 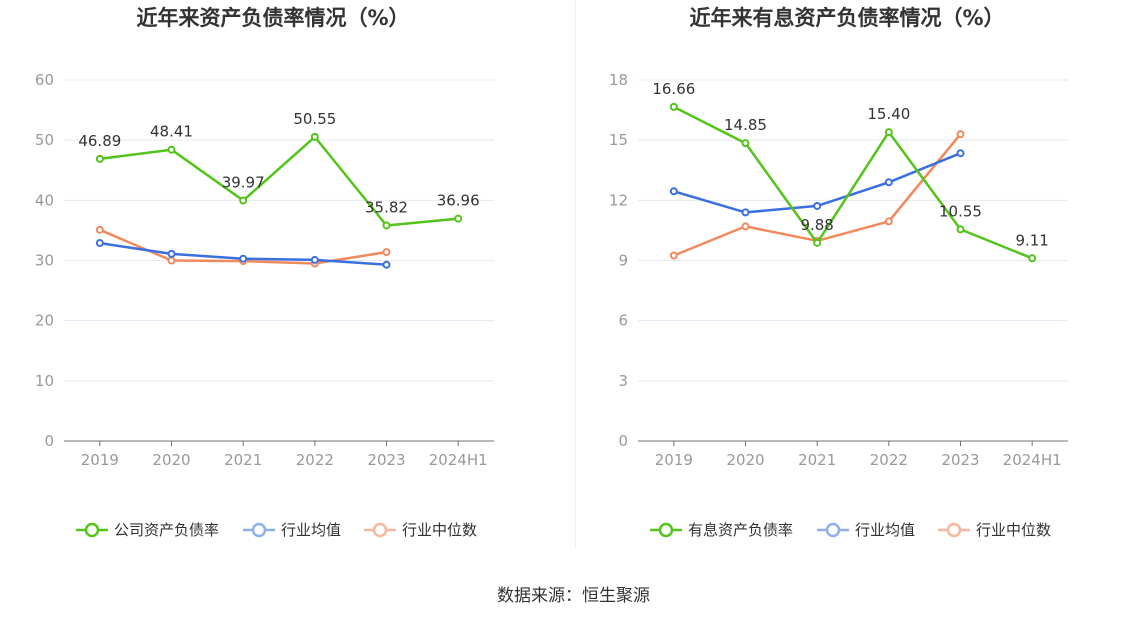 I want to click on data-source: 数据来源：恒生聚源, so click(x=573, y=596).